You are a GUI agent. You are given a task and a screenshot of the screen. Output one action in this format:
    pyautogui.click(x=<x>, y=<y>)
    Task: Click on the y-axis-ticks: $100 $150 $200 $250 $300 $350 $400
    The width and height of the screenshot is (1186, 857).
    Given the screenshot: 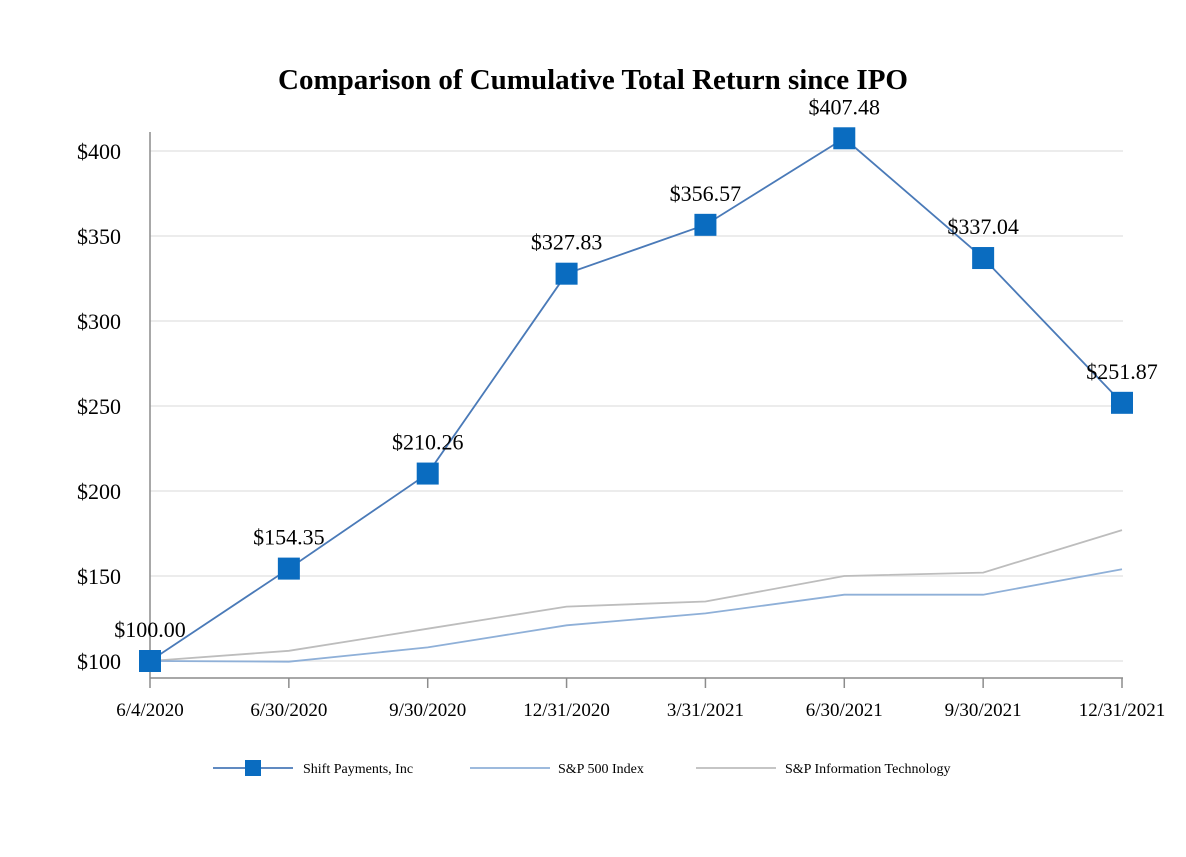 What is the action you would take?
    pyautogui.click(x=99, y=406)
    